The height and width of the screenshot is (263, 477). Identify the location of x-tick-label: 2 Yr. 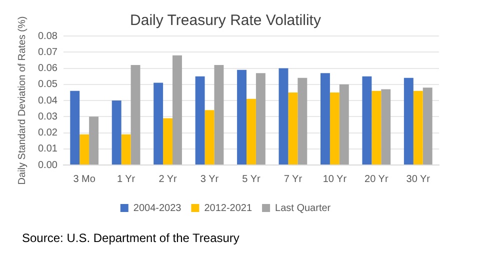
(168, 179).